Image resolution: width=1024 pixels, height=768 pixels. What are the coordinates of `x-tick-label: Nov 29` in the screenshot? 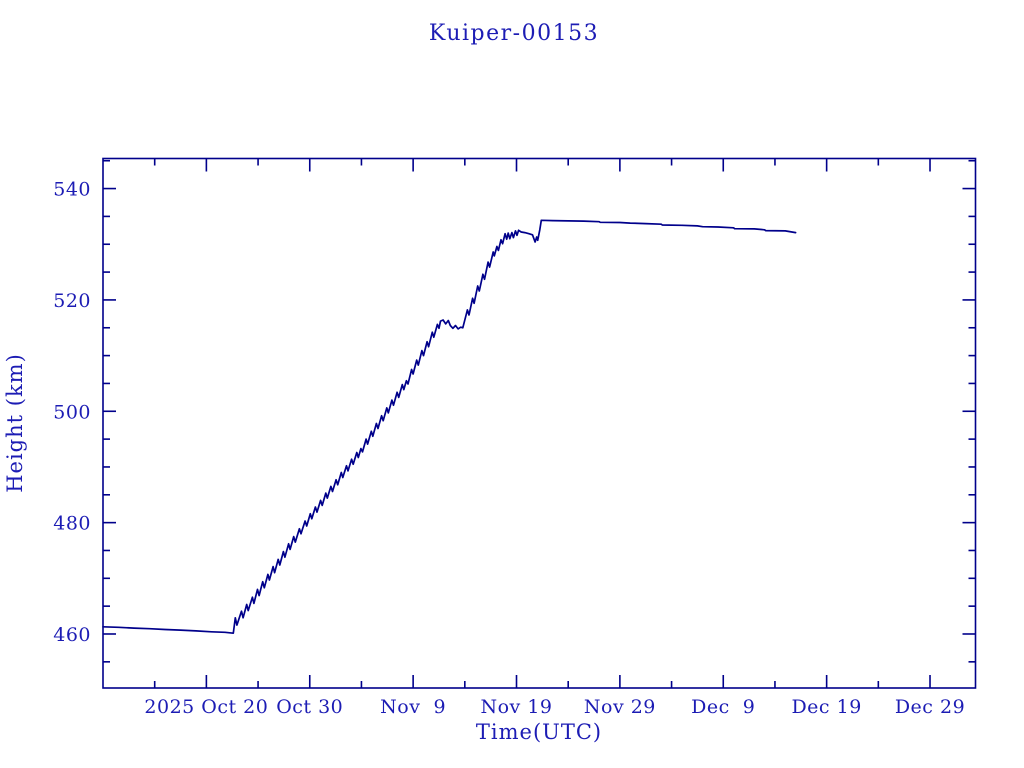 It's located at (620, 707).